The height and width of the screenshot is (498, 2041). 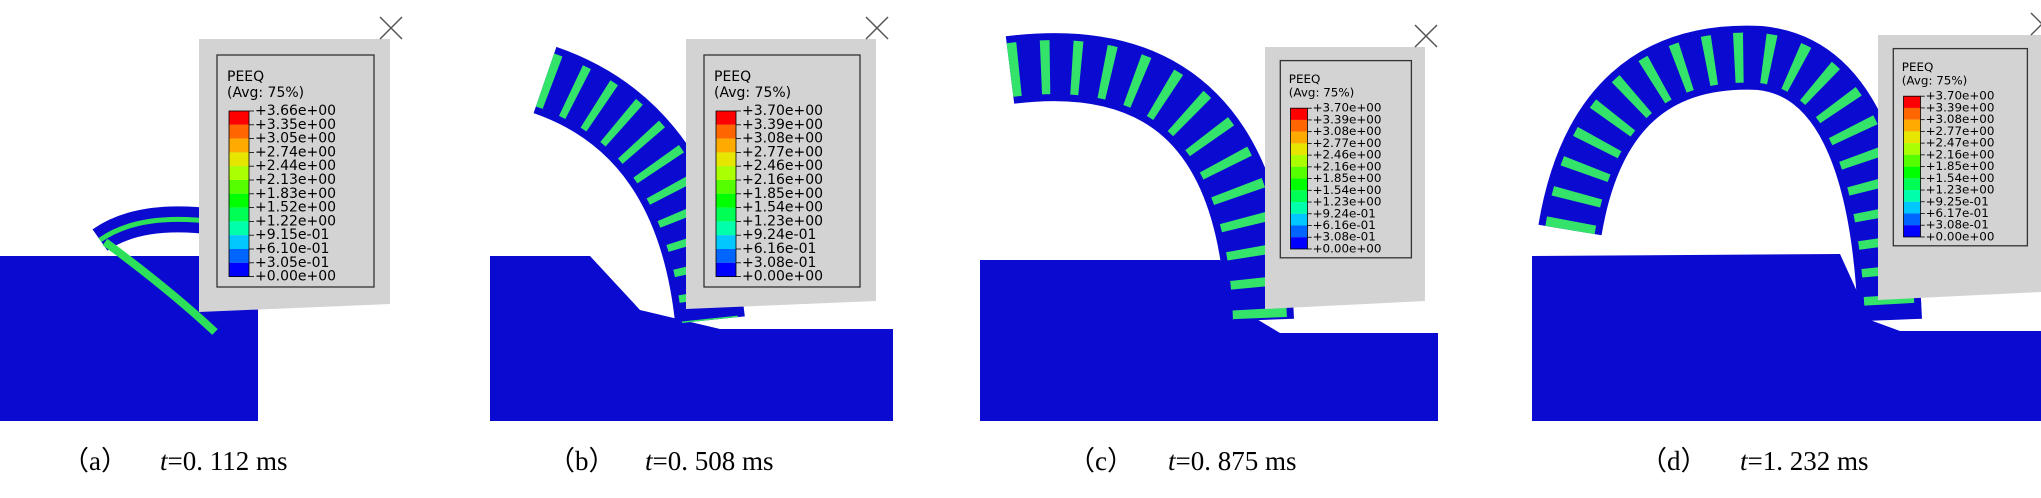 What do you see at coordinates (1960, 143) in the screenshot?
I see `legend-label: +2.47e+00` at bounding box center [1960, 143].